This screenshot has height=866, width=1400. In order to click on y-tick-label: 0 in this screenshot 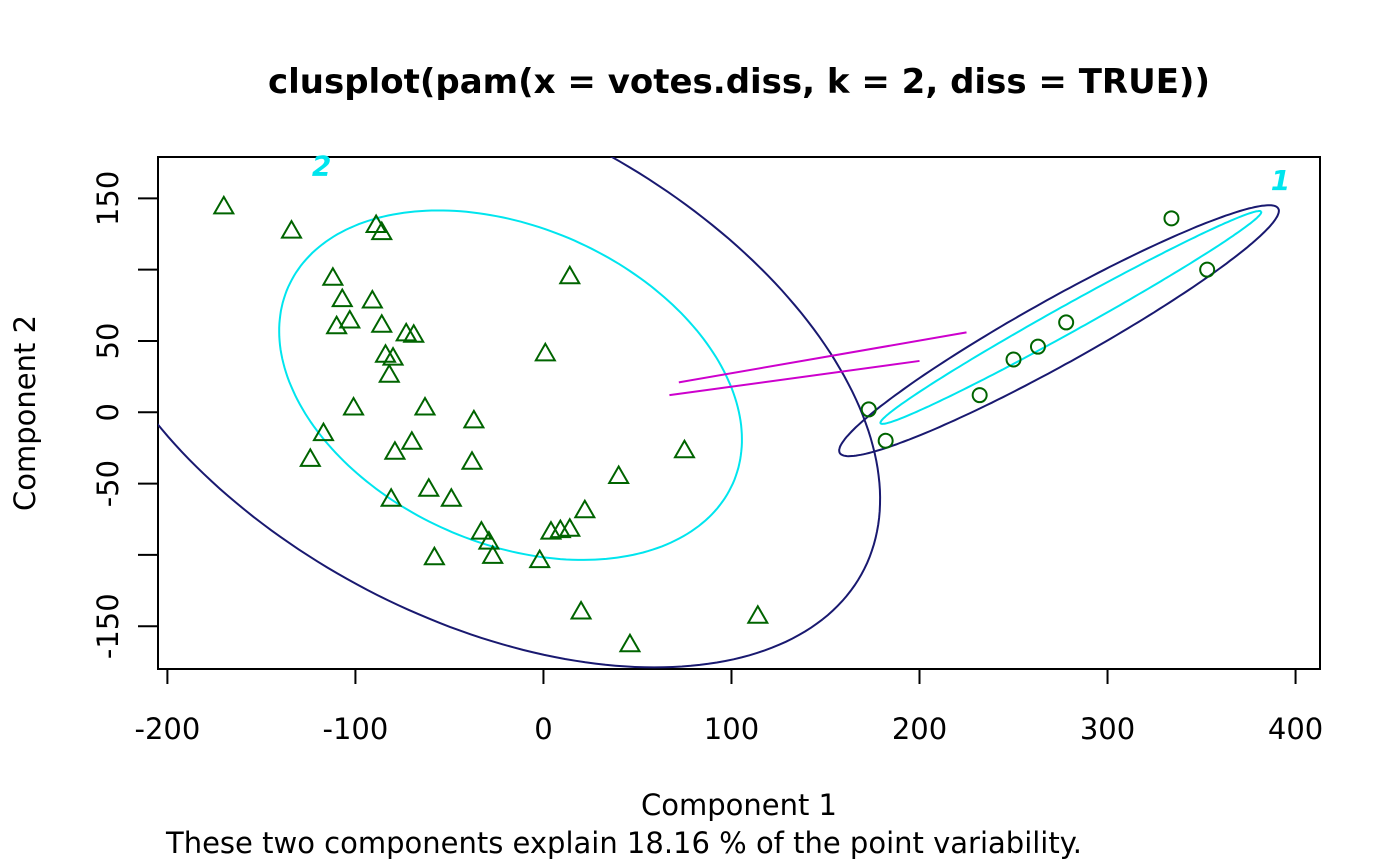, I will do `click(108, 412)`.